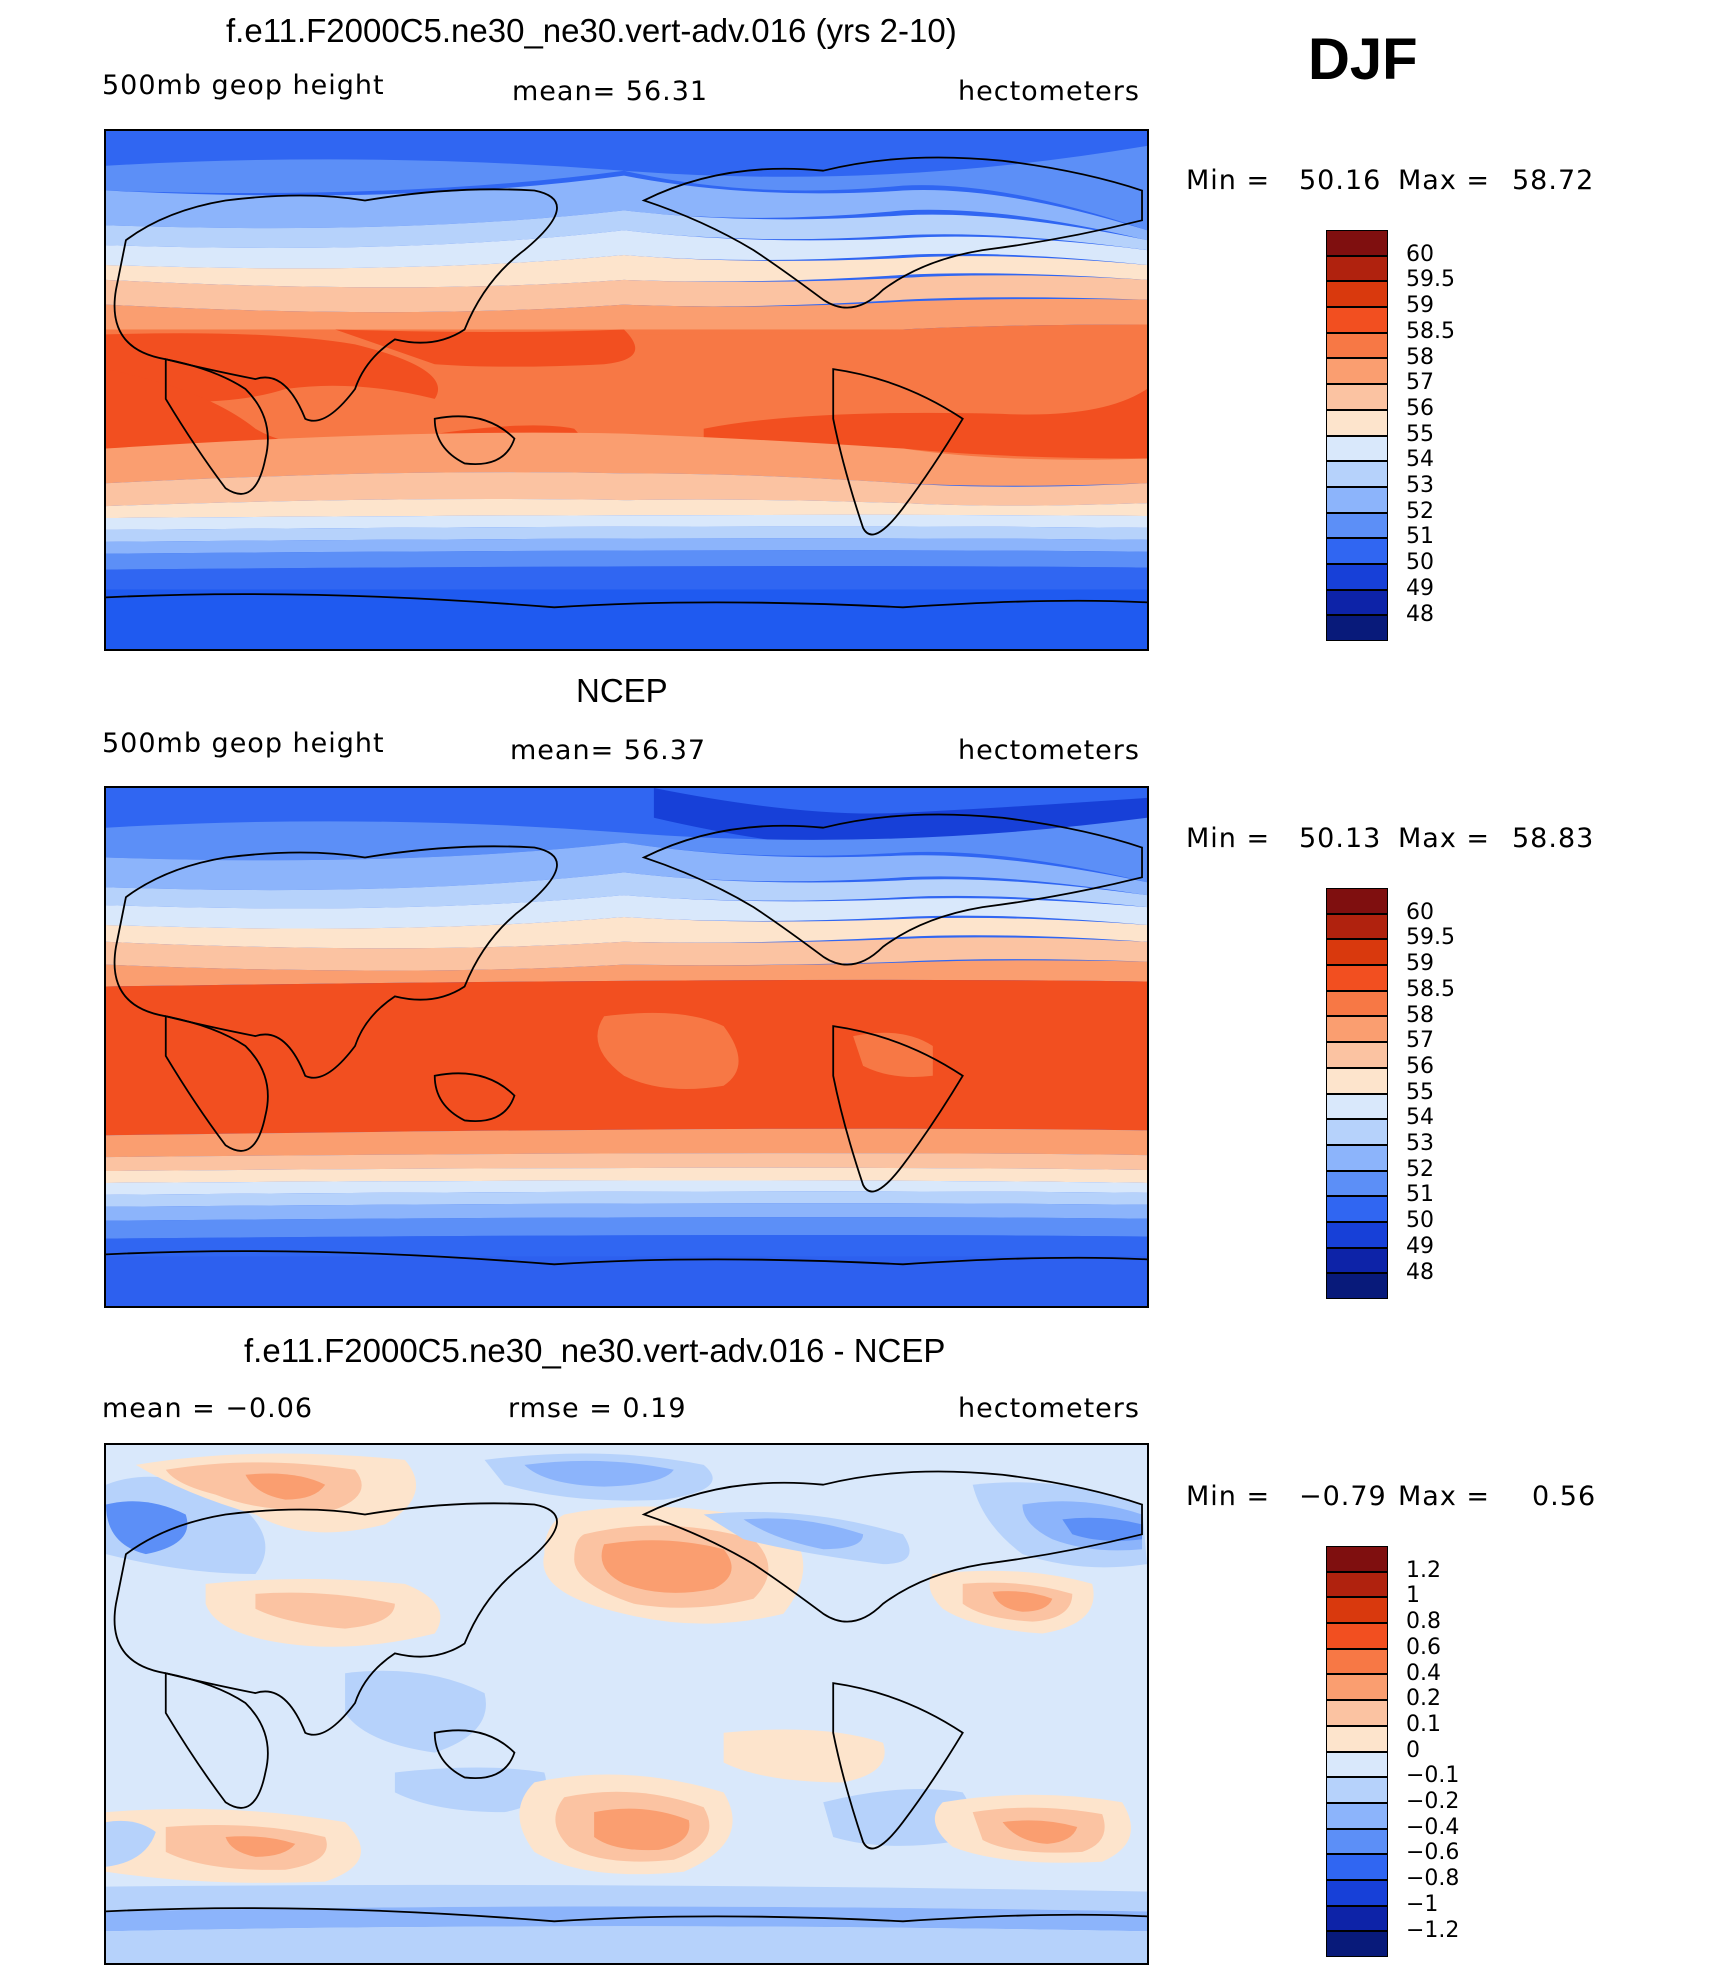  I want to click on panel-diff-mean-label: mean = −0.06, so click(208, 1408).